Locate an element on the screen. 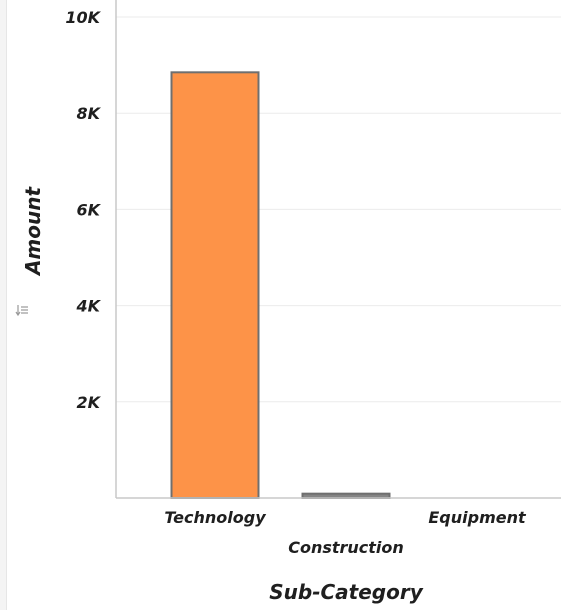 This screenshot has width=561, height=610. y-tick-label: 4K is located at coordinates (88, 306).